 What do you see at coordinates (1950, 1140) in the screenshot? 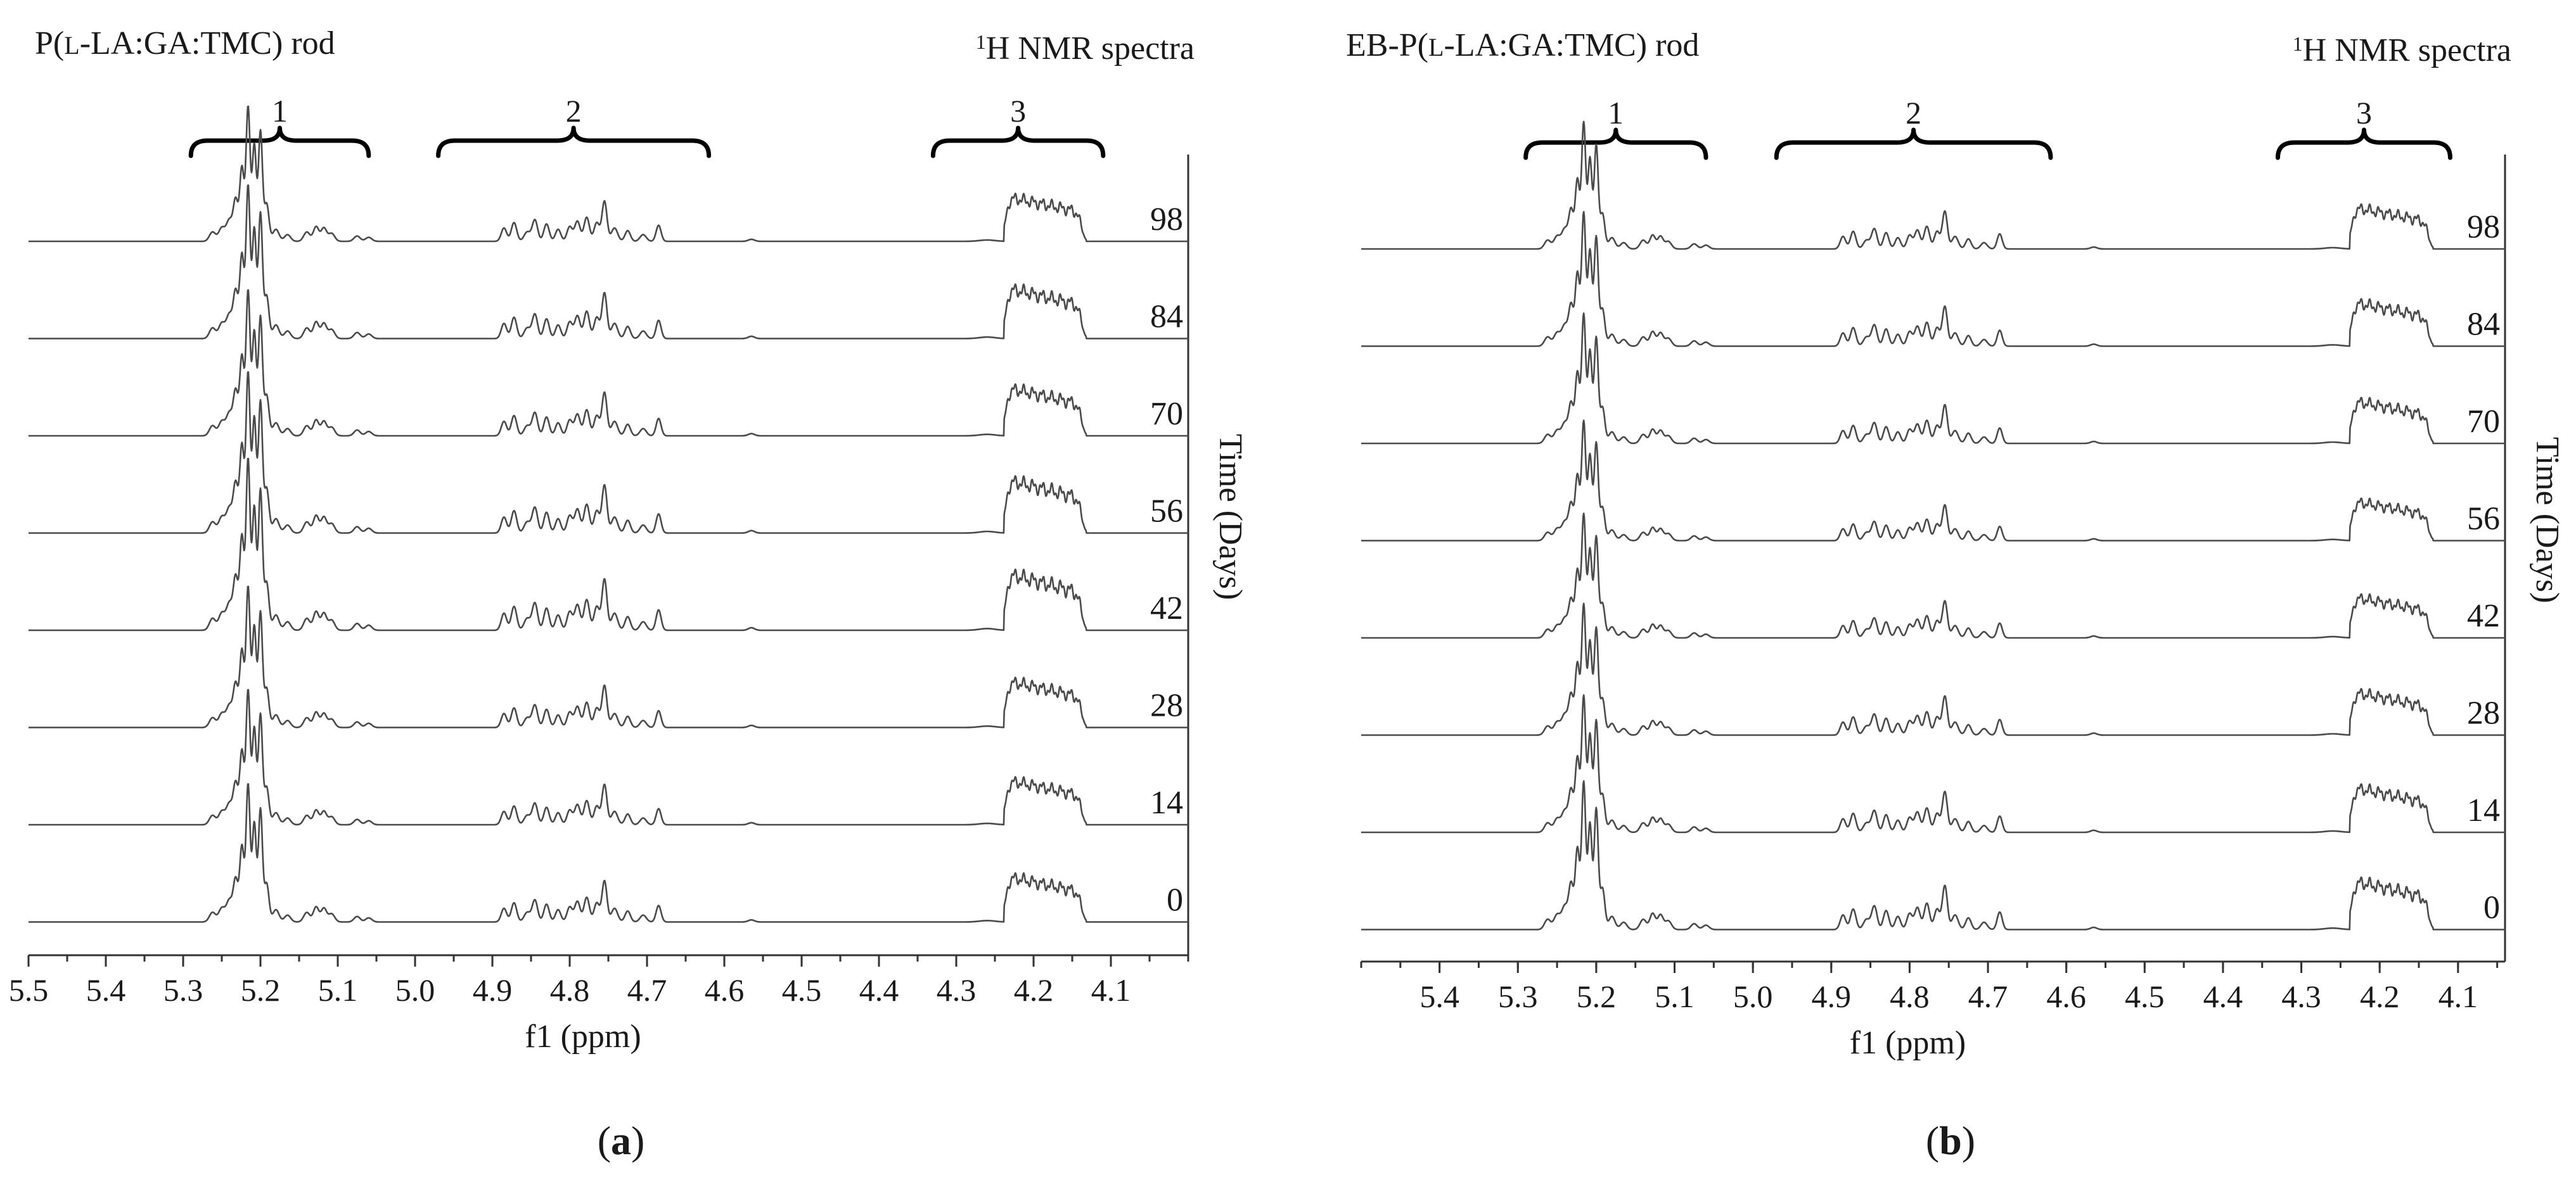
I see `panel-letter-b: (b)` at bounding box center [1950, 1140].